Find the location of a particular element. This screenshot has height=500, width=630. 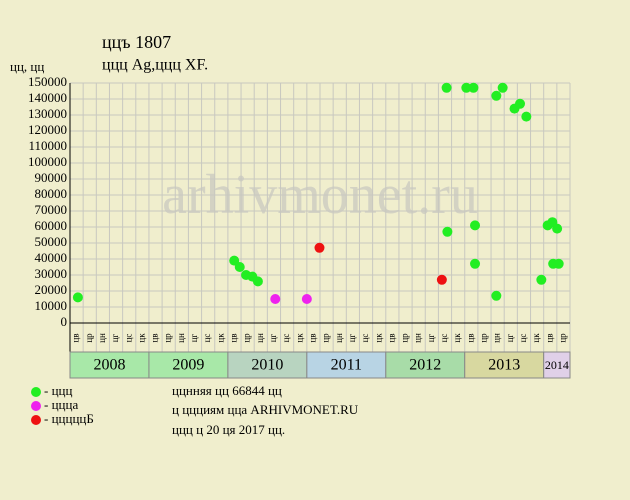

year-label: 2013 is located at coordinates (504, 365).